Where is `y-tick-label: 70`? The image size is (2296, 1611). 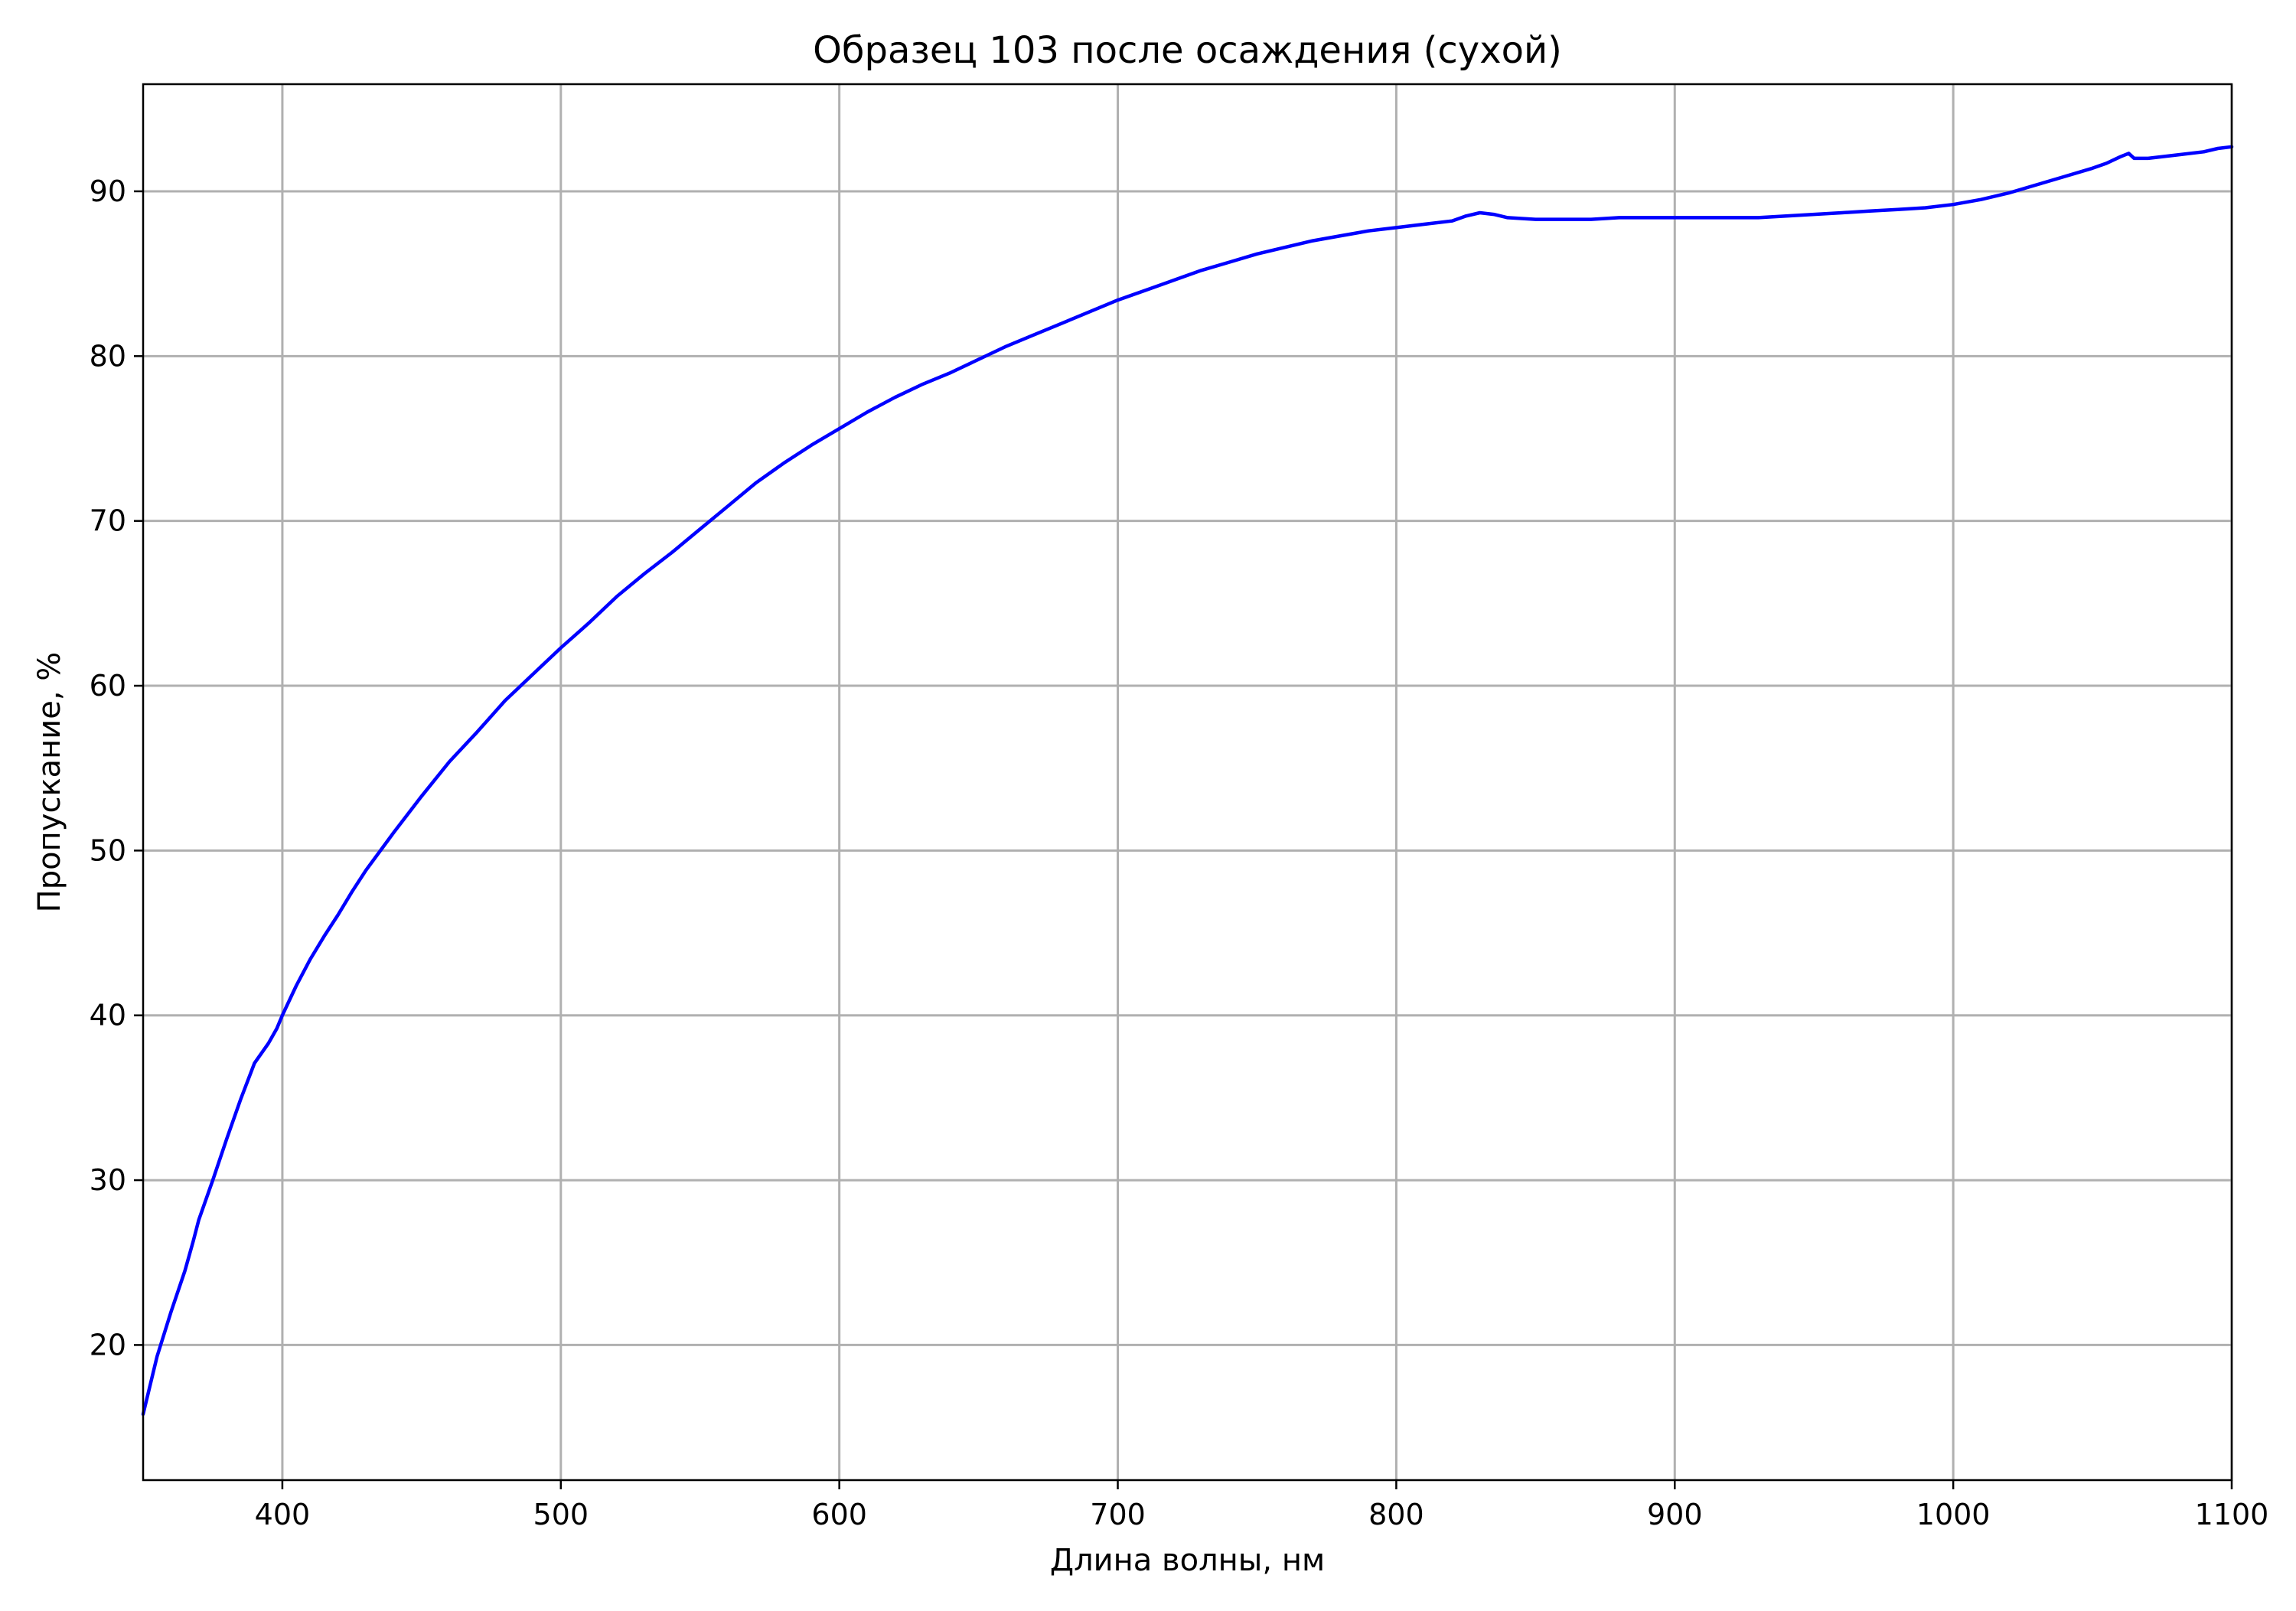
y-tick-label: 70 is located at coordinates (108, 521).